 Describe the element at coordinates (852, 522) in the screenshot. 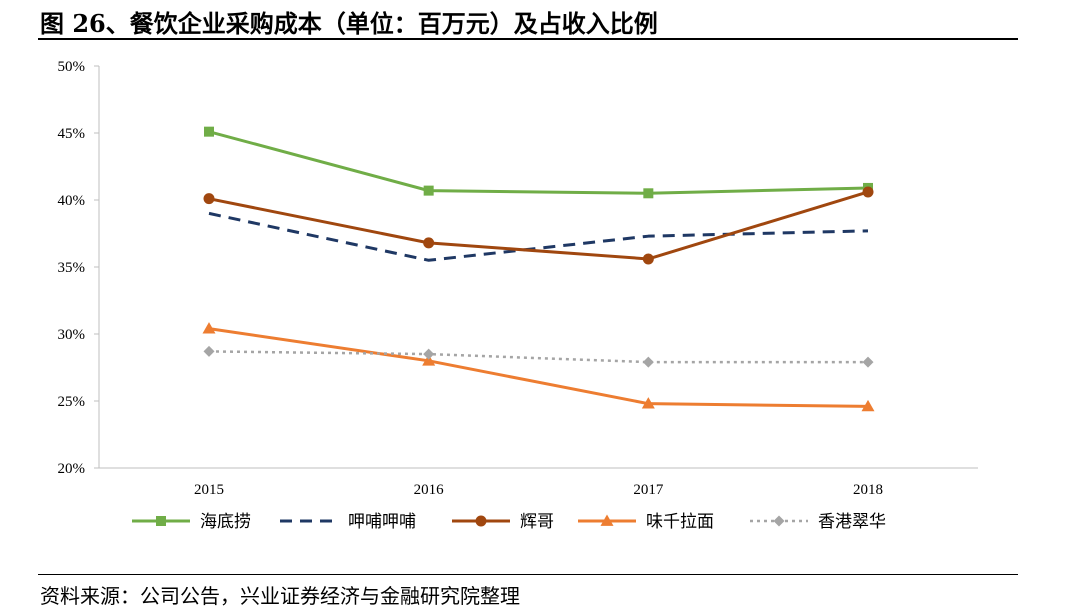

I see `legend-label: 香港翠华` at that location.